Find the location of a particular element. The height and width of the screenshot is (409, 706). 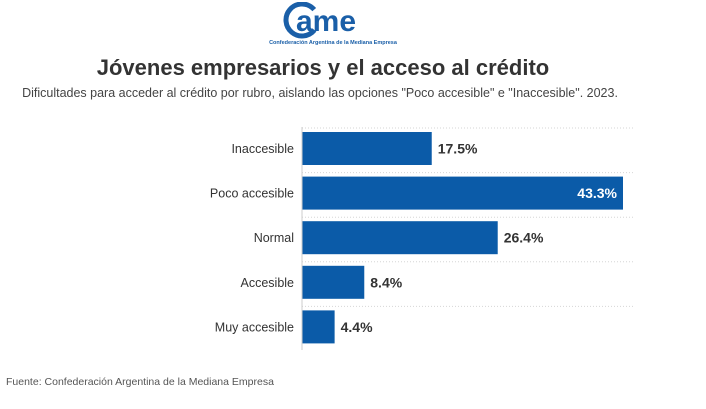

came-logo-mark: ame is located at coordinates (319, 20).